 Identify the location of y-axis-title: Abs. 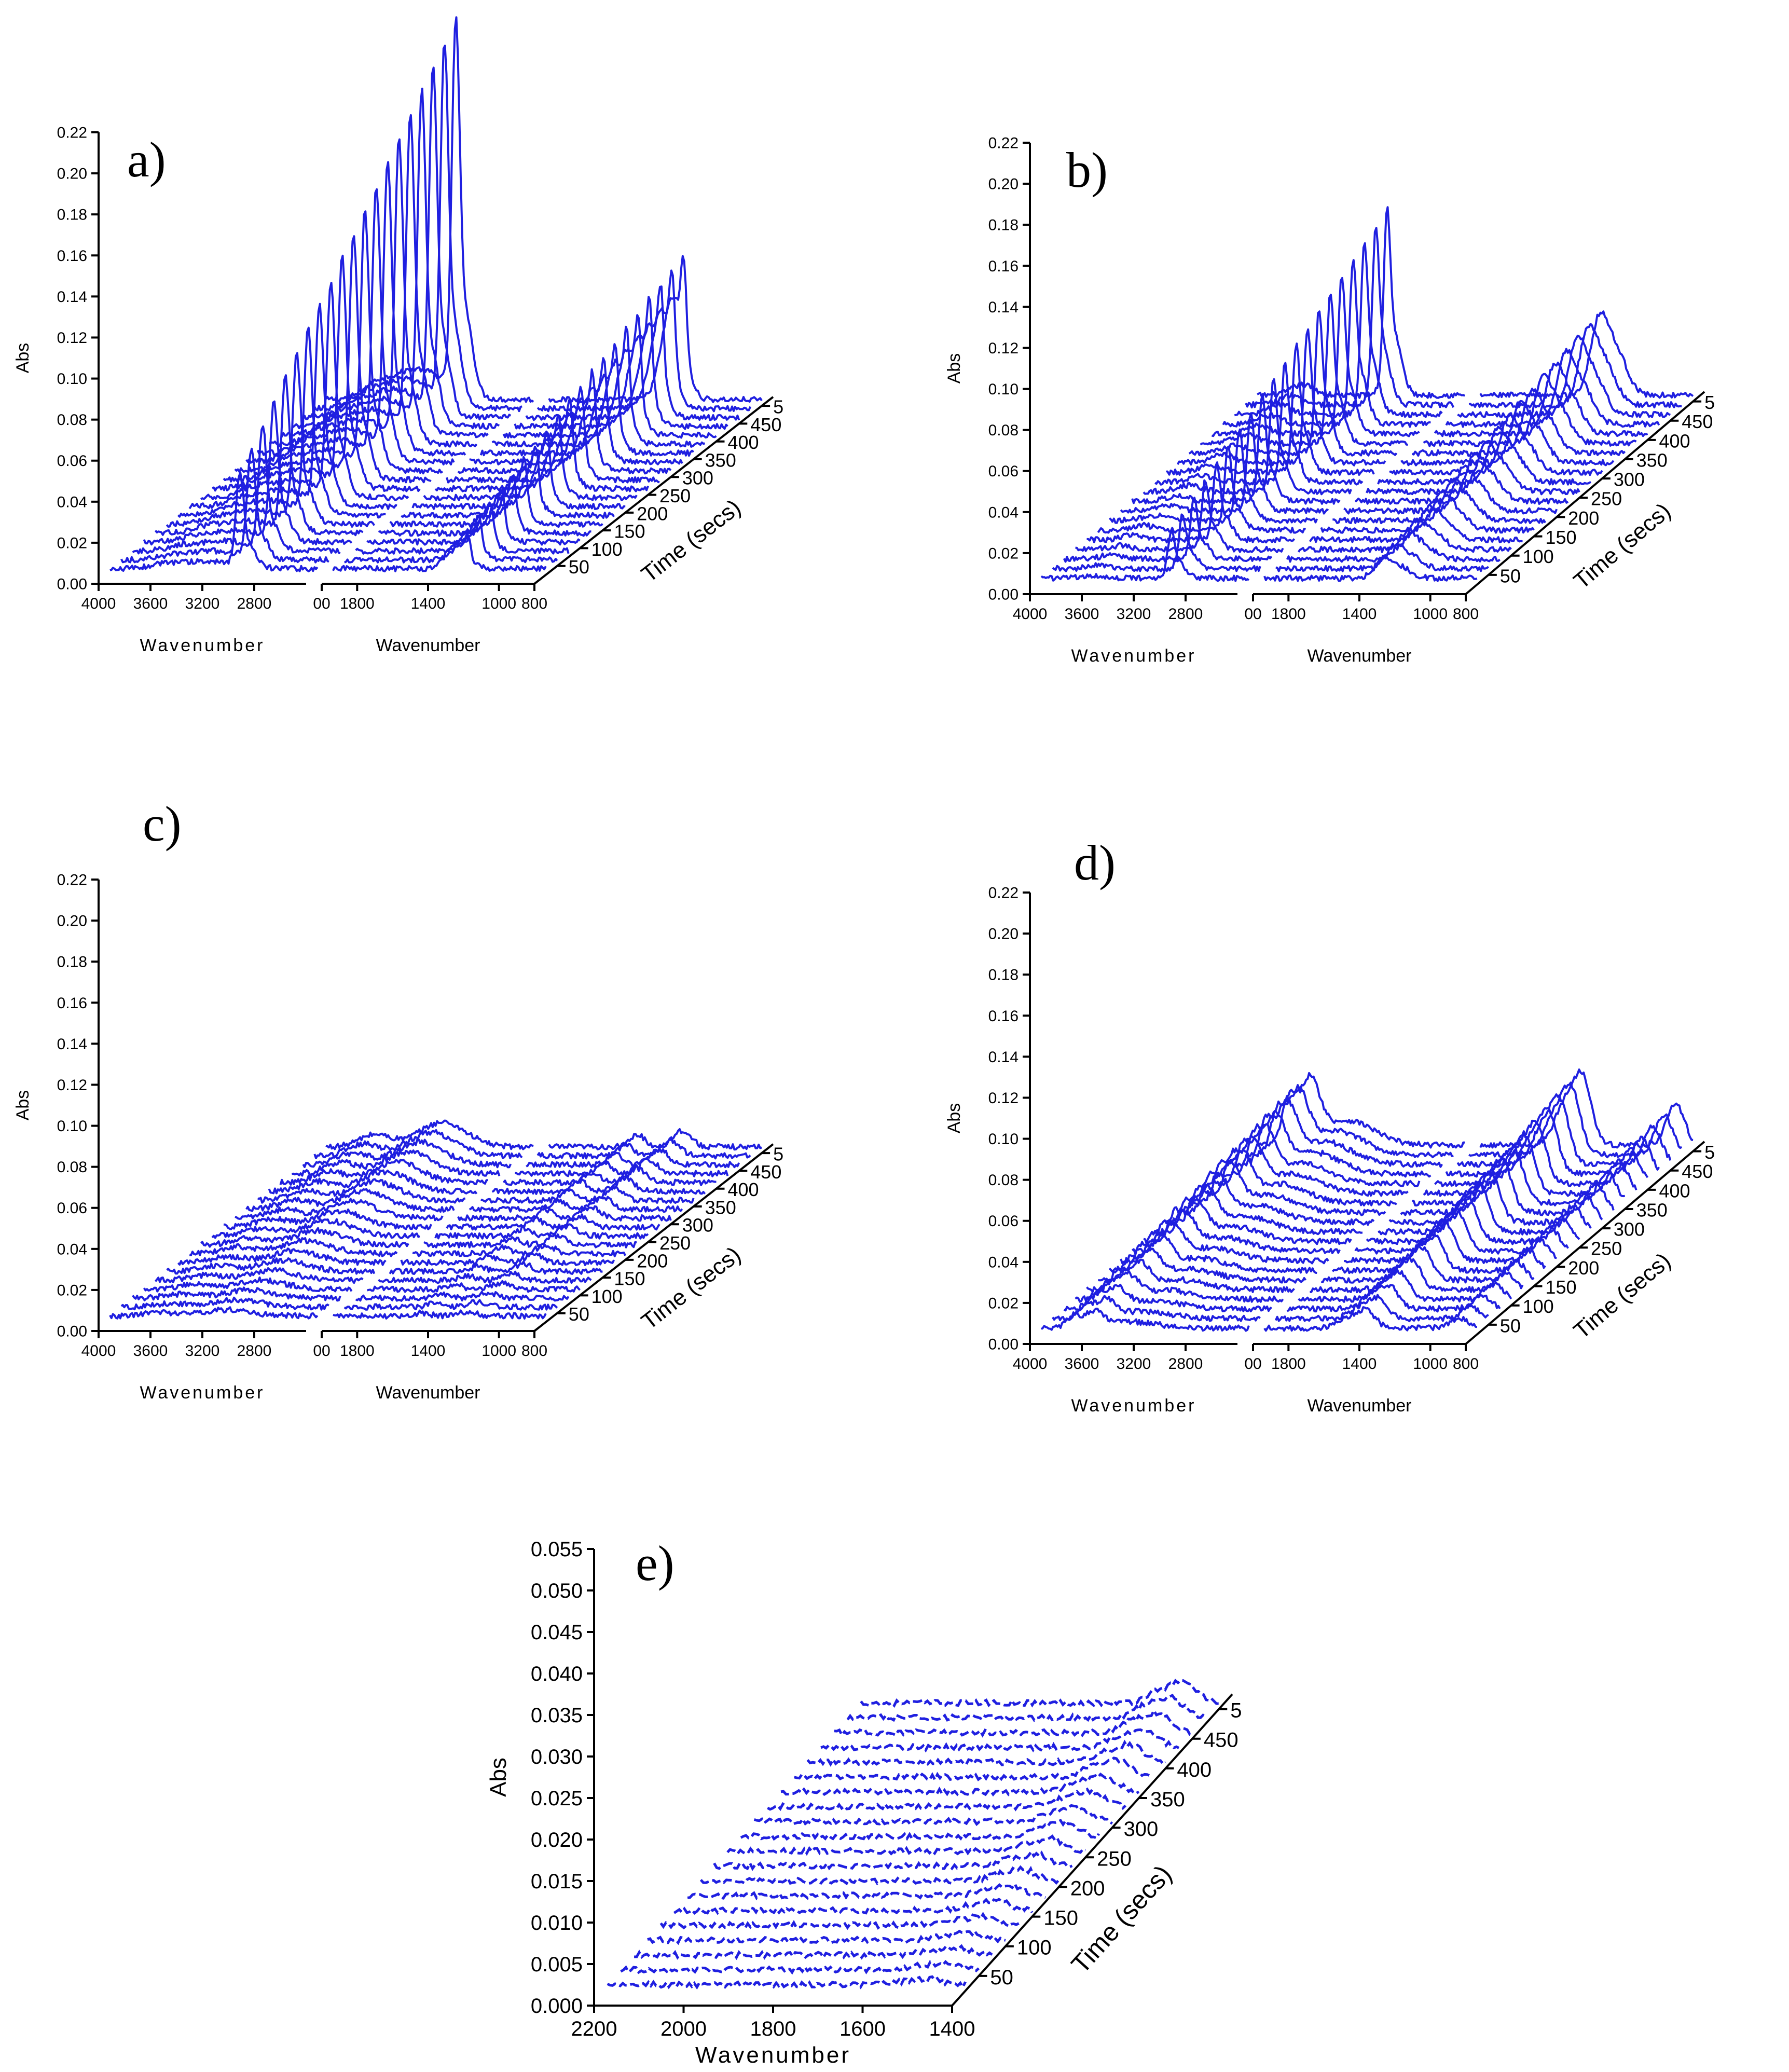
(23, 1105).